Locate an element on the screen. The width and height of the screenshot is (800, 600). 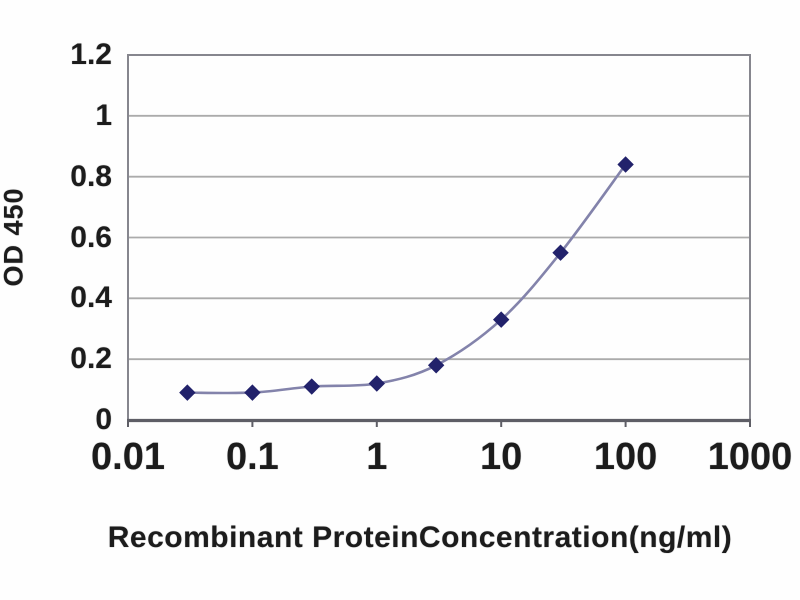
y-tick-label: 0.8 is located at coordinates (91, 176).